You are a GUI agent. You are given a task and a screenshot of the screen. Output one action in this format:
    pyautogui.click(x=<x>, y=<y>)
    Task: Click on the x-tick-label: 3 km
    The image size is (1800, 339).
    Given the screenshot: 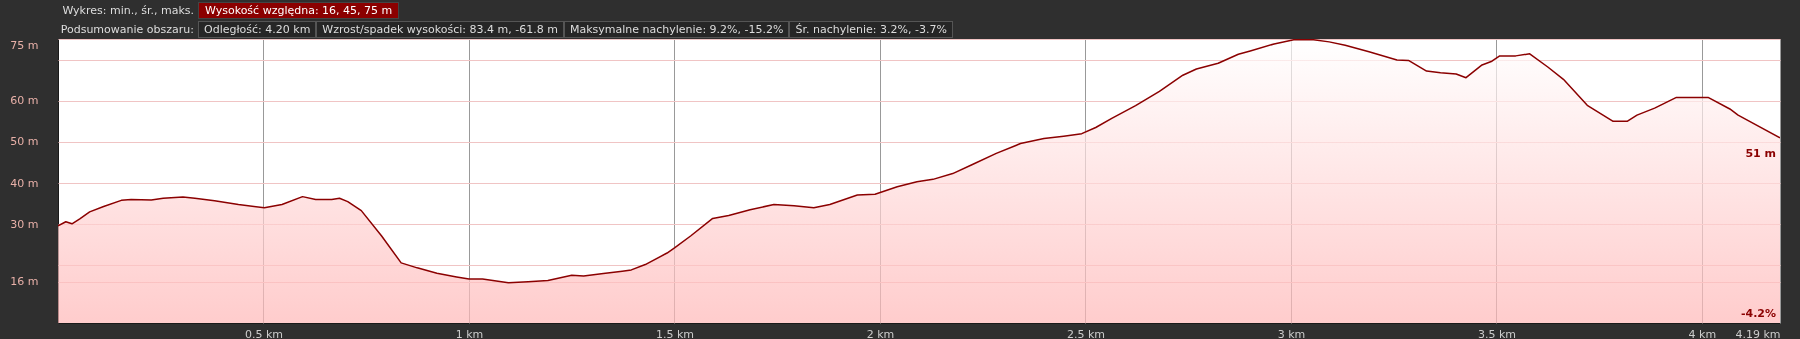 What is the action you would take?
    pyautogui.click(x=1291, y=333)
    